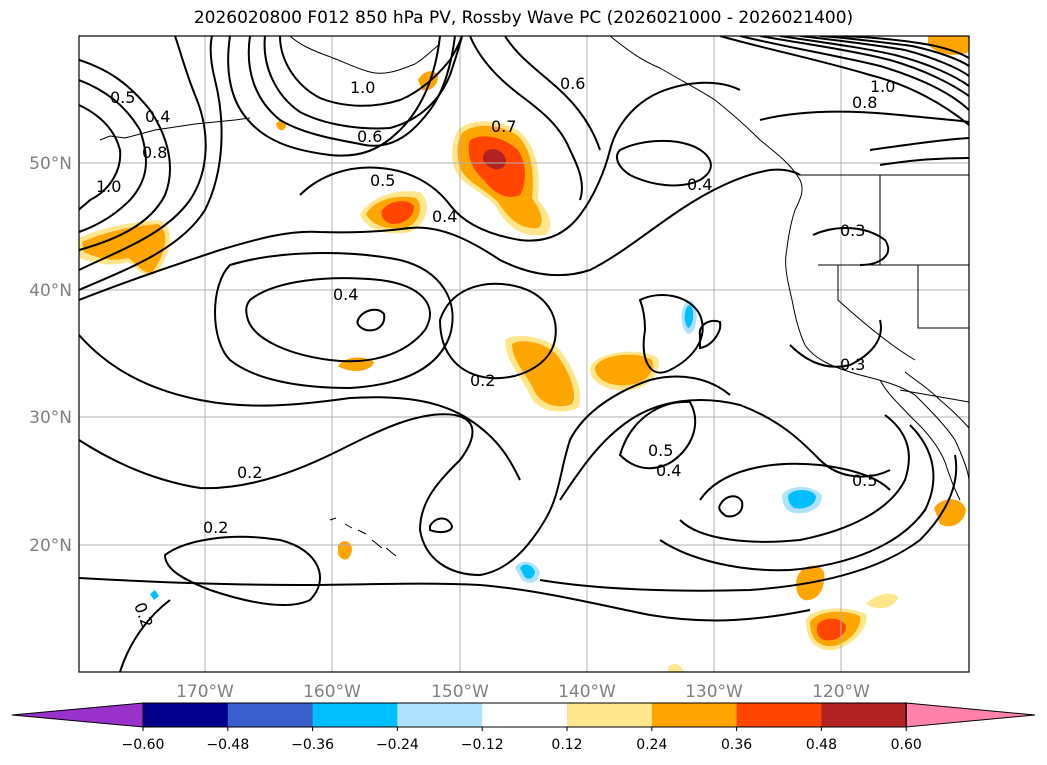 Image resolution: width=1047 pixels, height=765 pixels. Describe the element at coordinates (523, 692) in the screenshot. I see `longitude-labels: 170°W 160°W 150°W 140°W 130°W 120°W` at that location.